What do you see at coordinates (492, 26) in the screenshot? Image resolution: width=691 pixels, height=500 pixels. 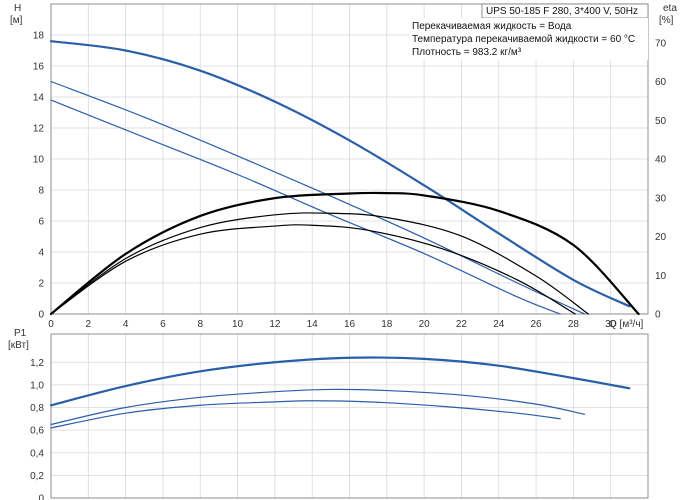 I see `annotation-liquid: Перекачиваемая жидкость = Вода` at bounding box center [492, 26].